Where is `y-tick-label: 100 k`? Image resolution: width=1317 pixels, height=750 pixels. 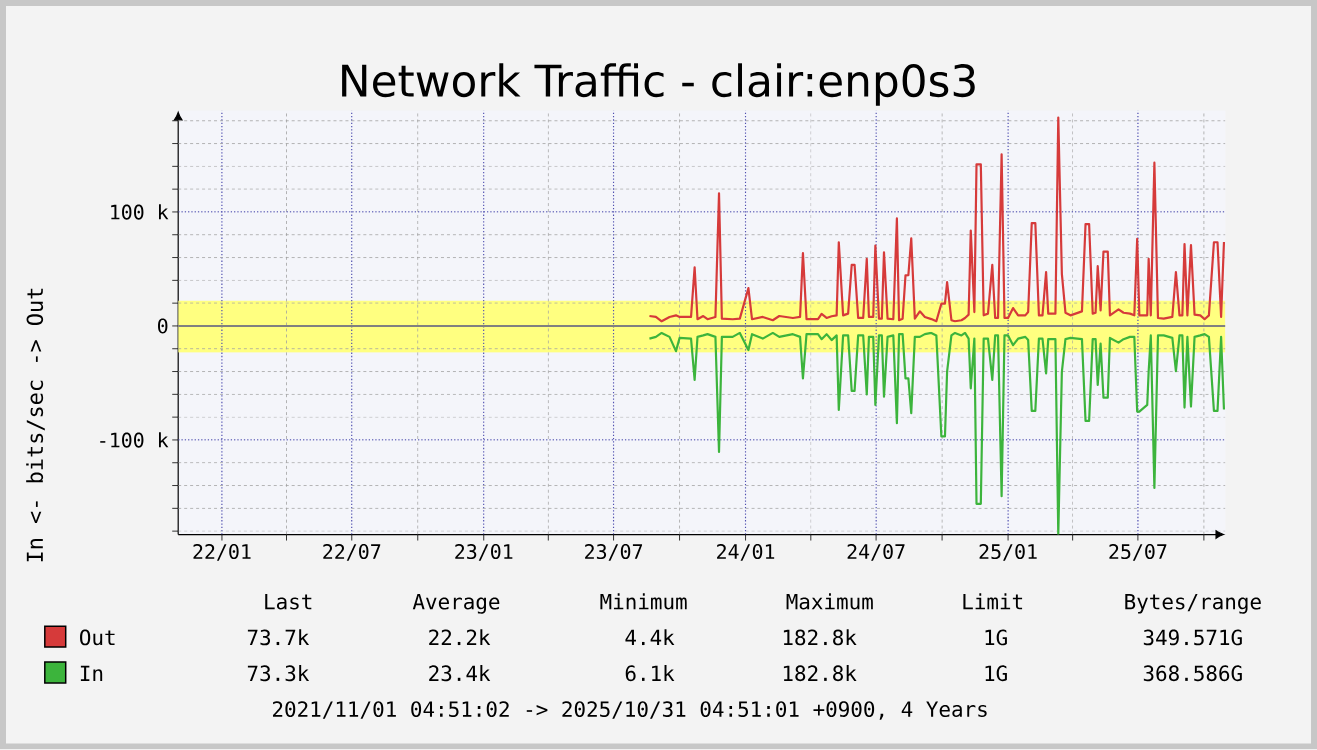 y-tick-label: 100 k is located at coordinates (140, 212).